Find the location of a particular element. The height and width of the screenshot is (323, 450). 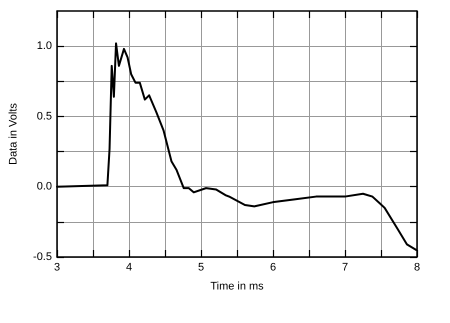

y-tick-label: 0.0 is located at coordinates (44, 186).